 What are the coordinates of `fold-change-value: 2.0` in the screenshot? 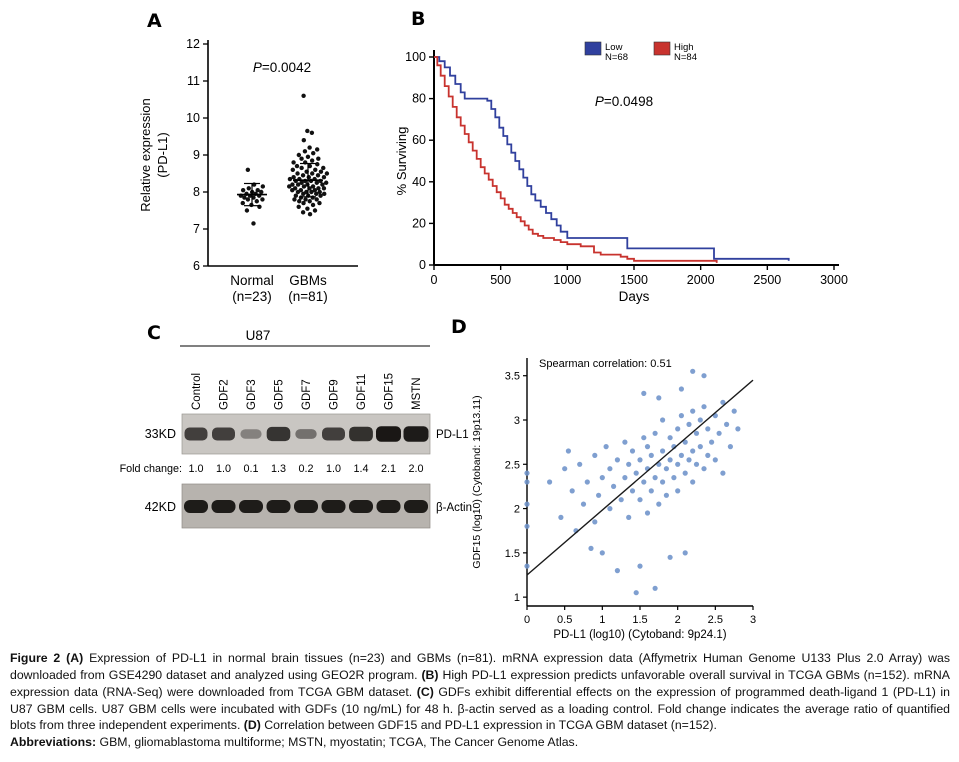 It's located at (415, 469).